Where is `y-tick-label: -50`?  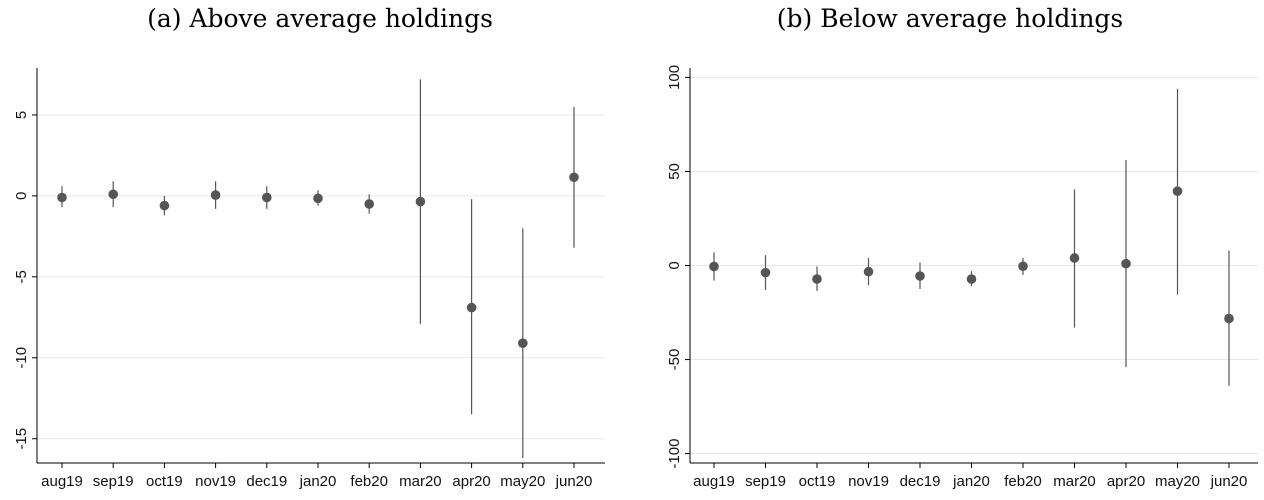
y-tick-label: -50 is located at coordinates (674, 360).